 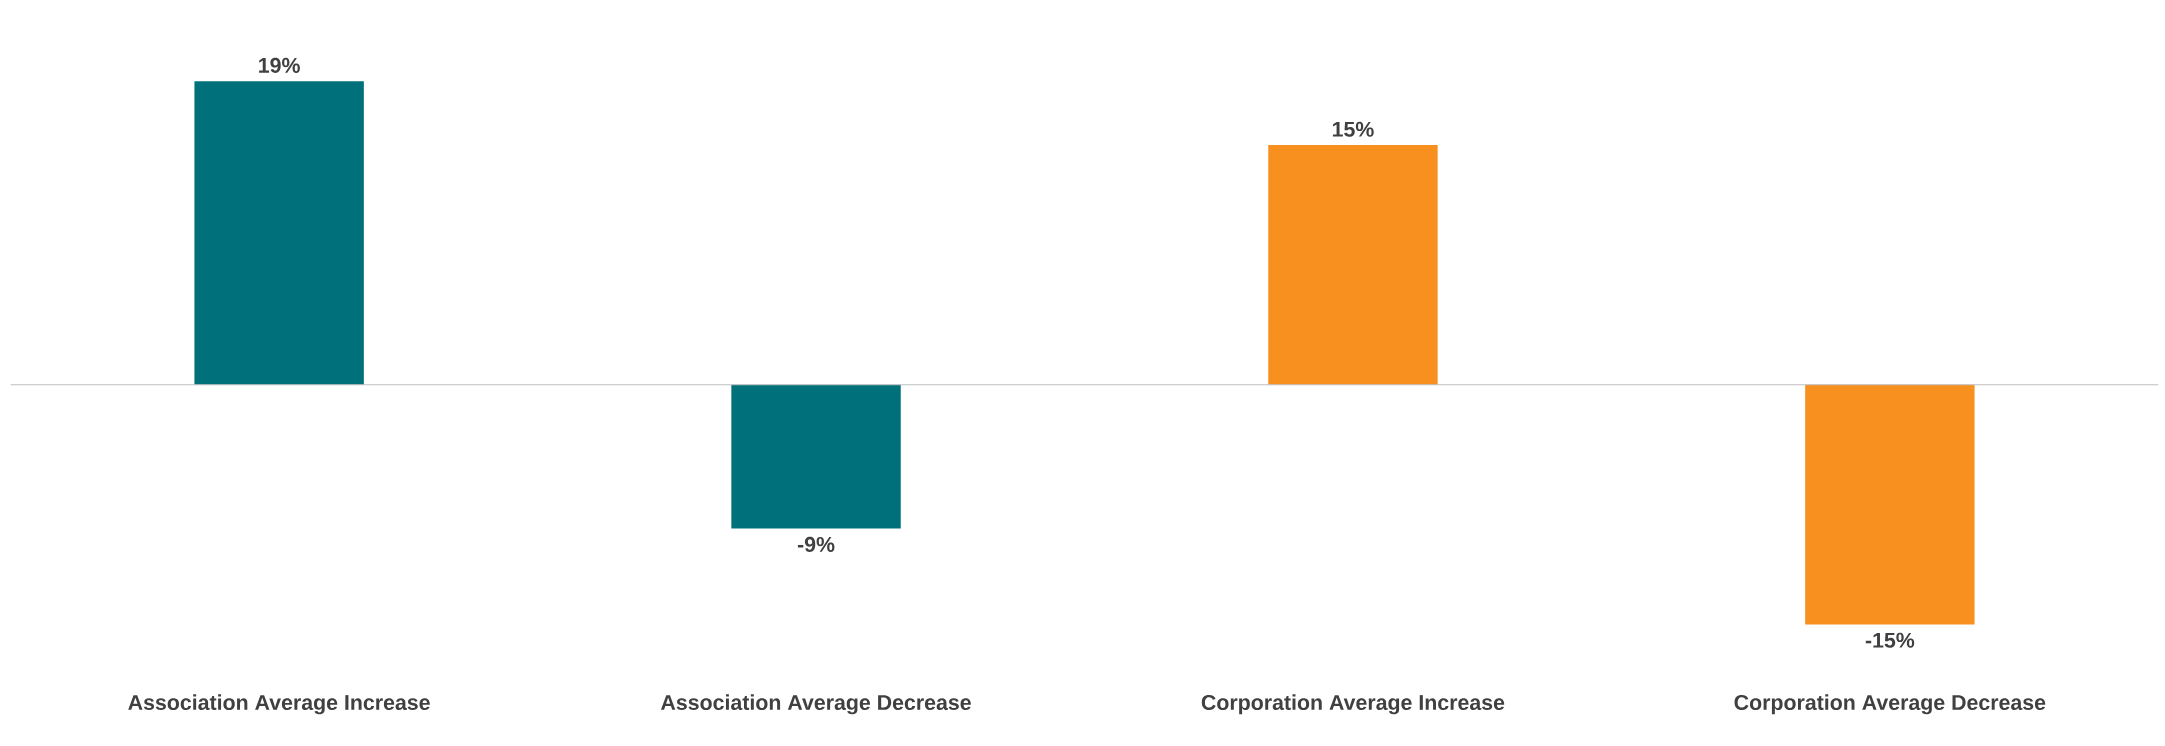 What do you see at coordinates (279, 704) in the screenshot?
I see `x-tick-label: Association Average Increase` at bounding box center [279, 704].